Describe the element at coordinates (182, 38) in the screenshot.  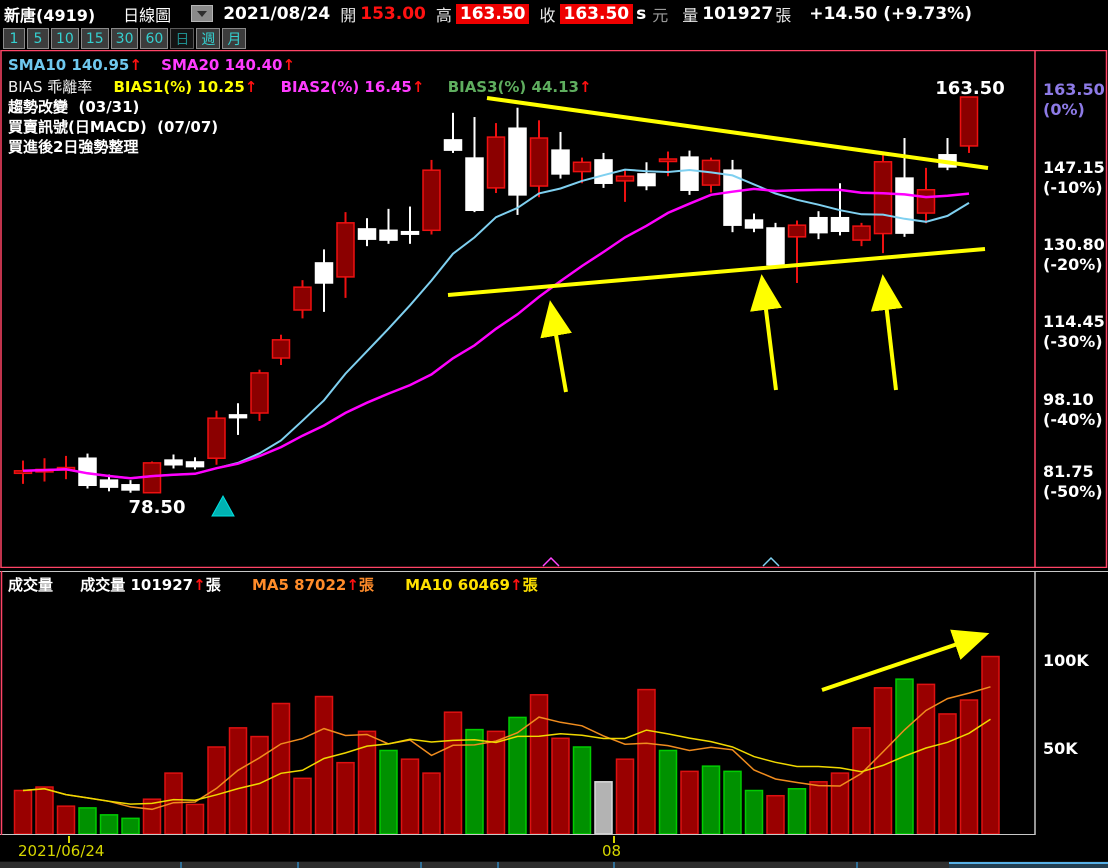
I see `timeframe-button-日: 日` at that location.